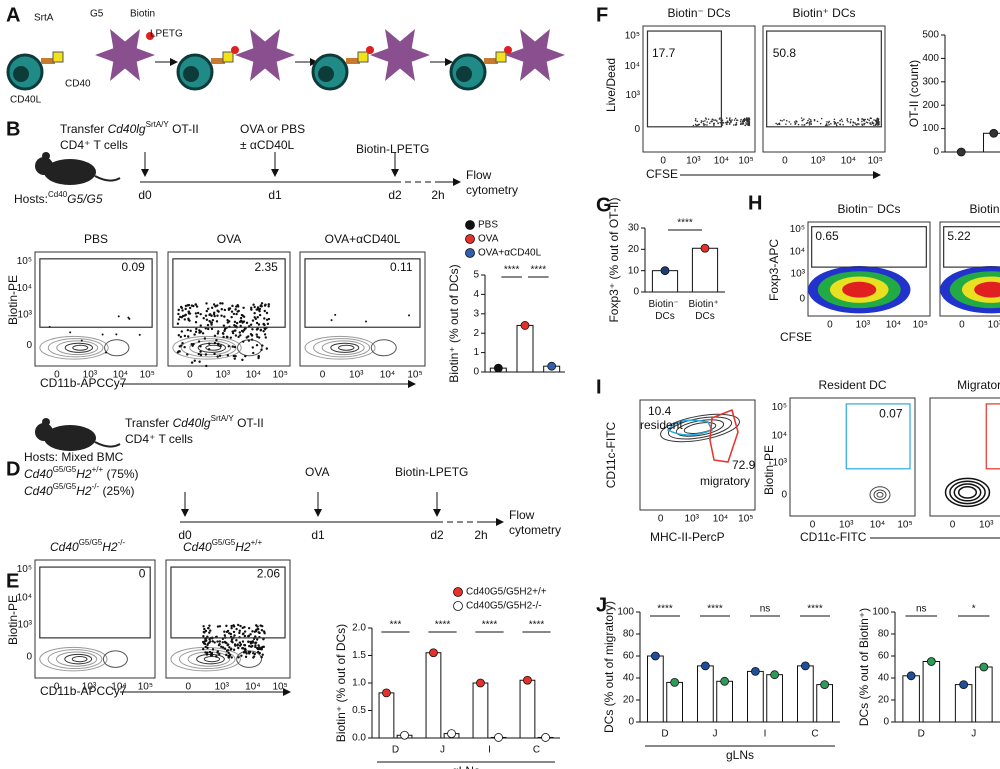 The height and width of the screenshot is (769, 1000). What do you see at coordinates (725, 481) in the screenshot?
I see `gate-label: migratory` at bounding box center [725, 481].